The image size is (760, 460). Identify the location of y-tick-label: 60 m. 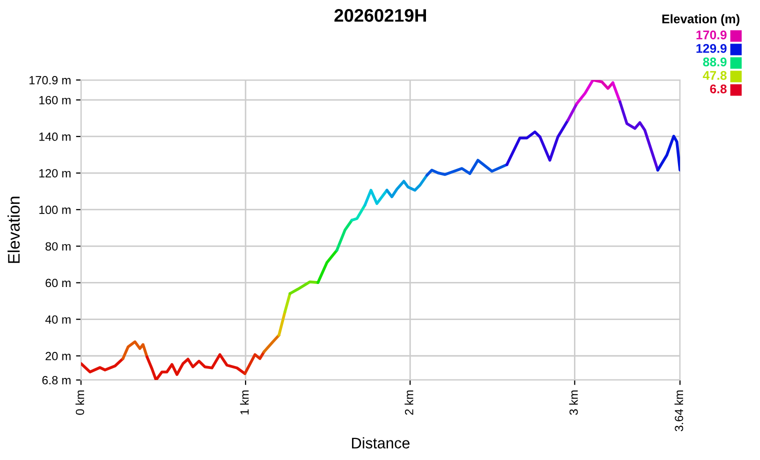
(58, 283).